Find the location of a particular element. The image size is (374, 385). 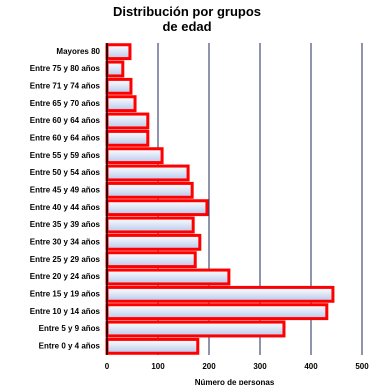

x-tick-label: 0 is located at coordinates (107, 366).